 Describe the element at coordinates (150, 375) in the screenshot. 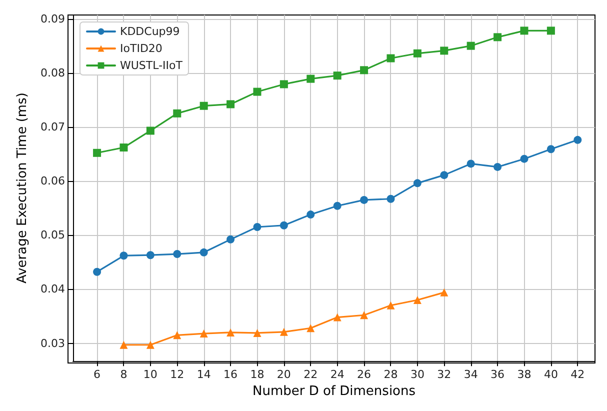

I see `x-tick-label: 10` at that location.